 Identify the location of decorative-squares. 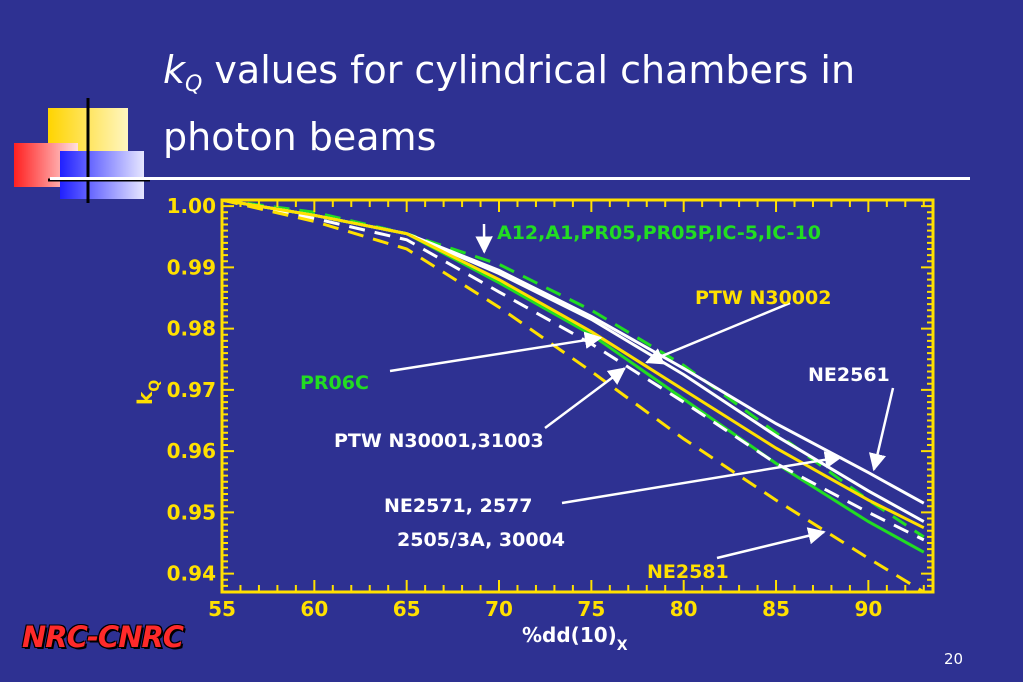
(75, 152).